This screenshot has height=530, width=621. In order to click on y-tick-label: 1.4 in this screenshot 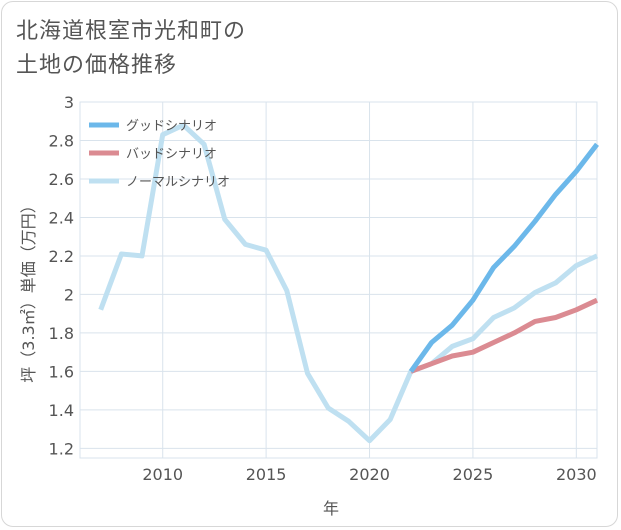, I will do `click(61, 410)`.